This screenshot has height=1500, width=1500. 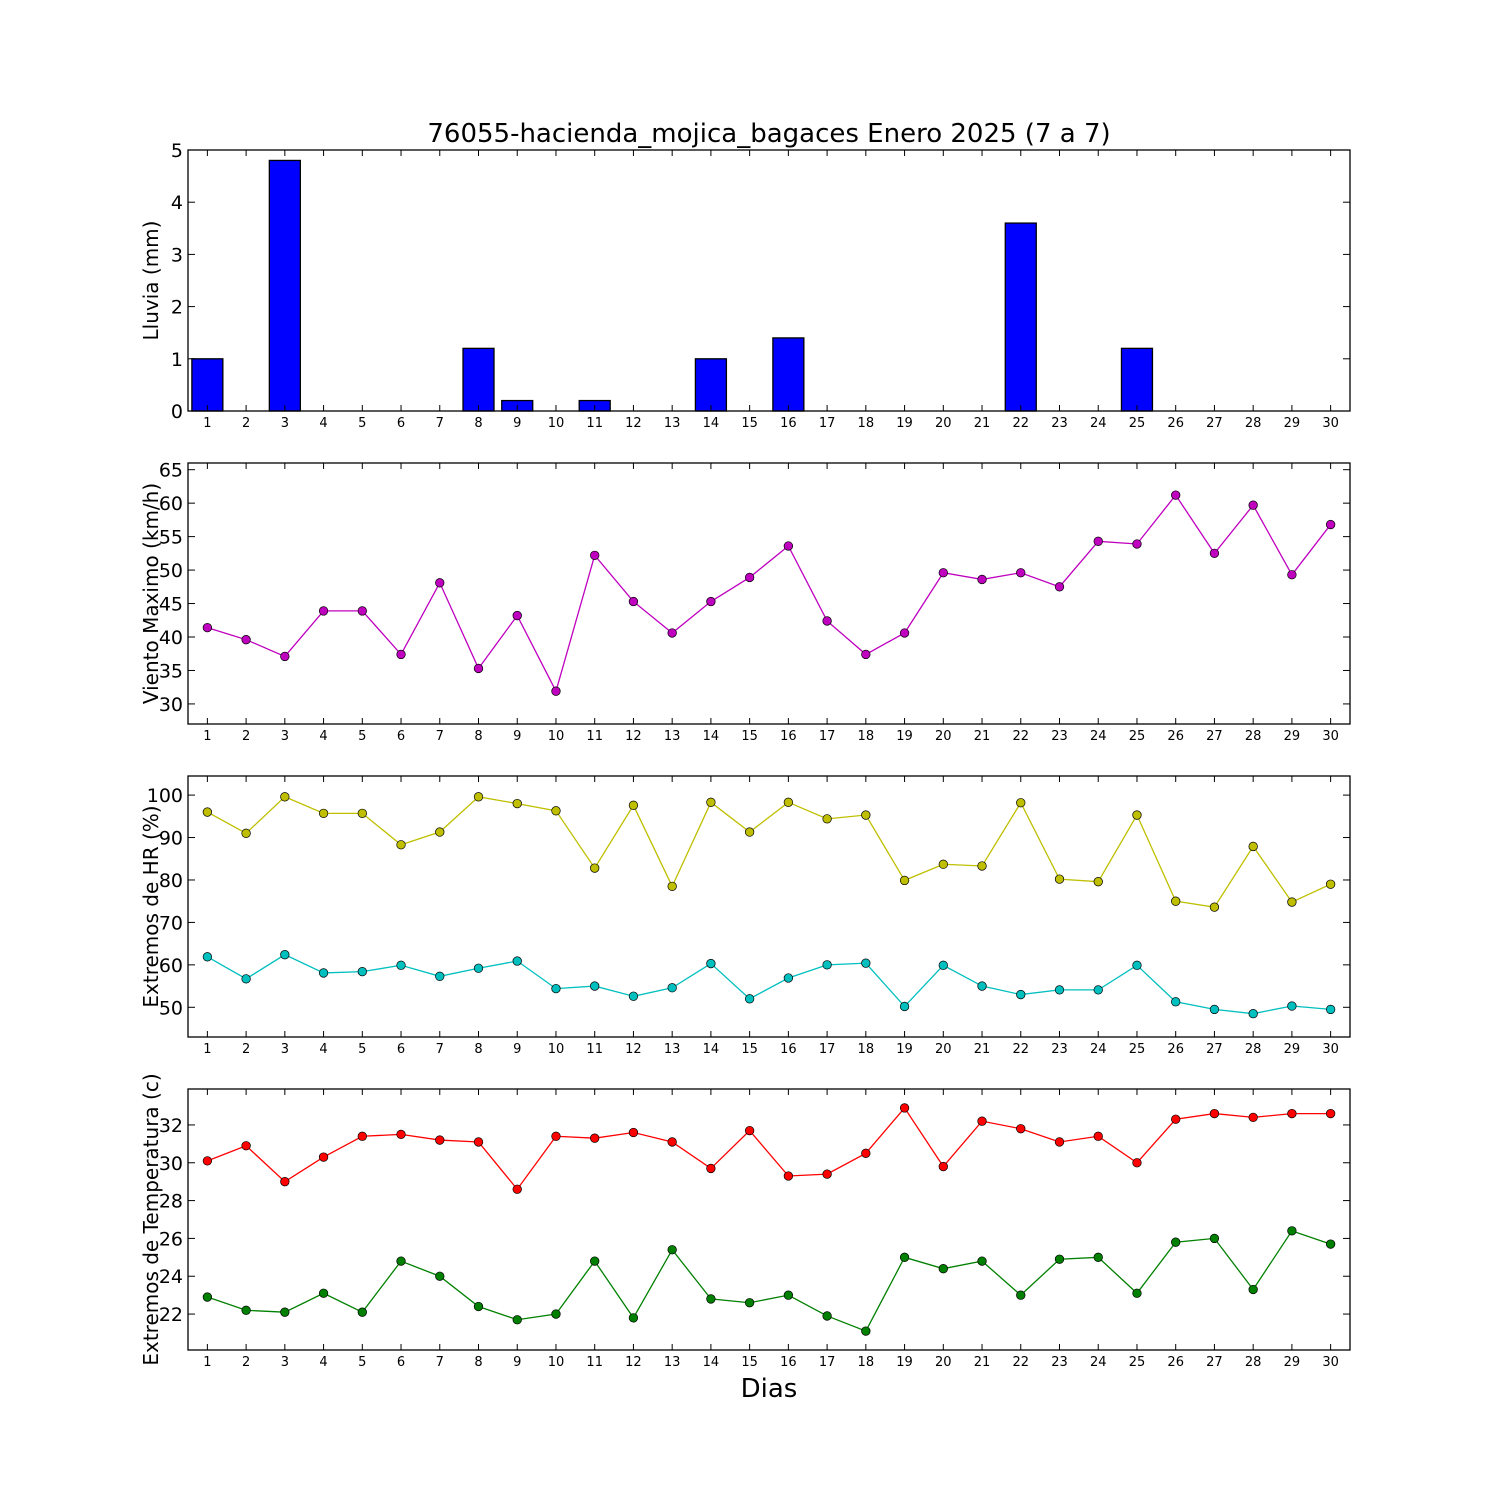 What do you see at coordinates (556, 423) in the screenshot?
I see `x-tick-label: 10` at bounding box center [556, 423].